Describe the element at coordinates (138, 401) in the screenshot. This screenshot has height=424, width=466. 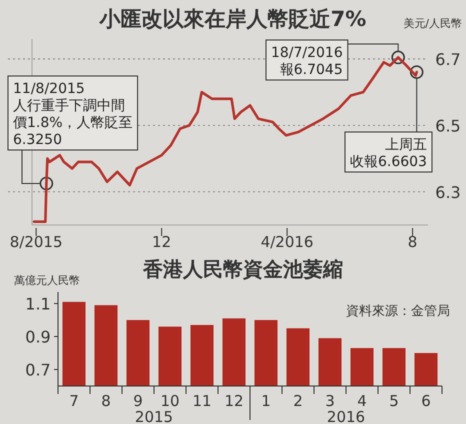
I see `x-tick-label: 9` at that location.